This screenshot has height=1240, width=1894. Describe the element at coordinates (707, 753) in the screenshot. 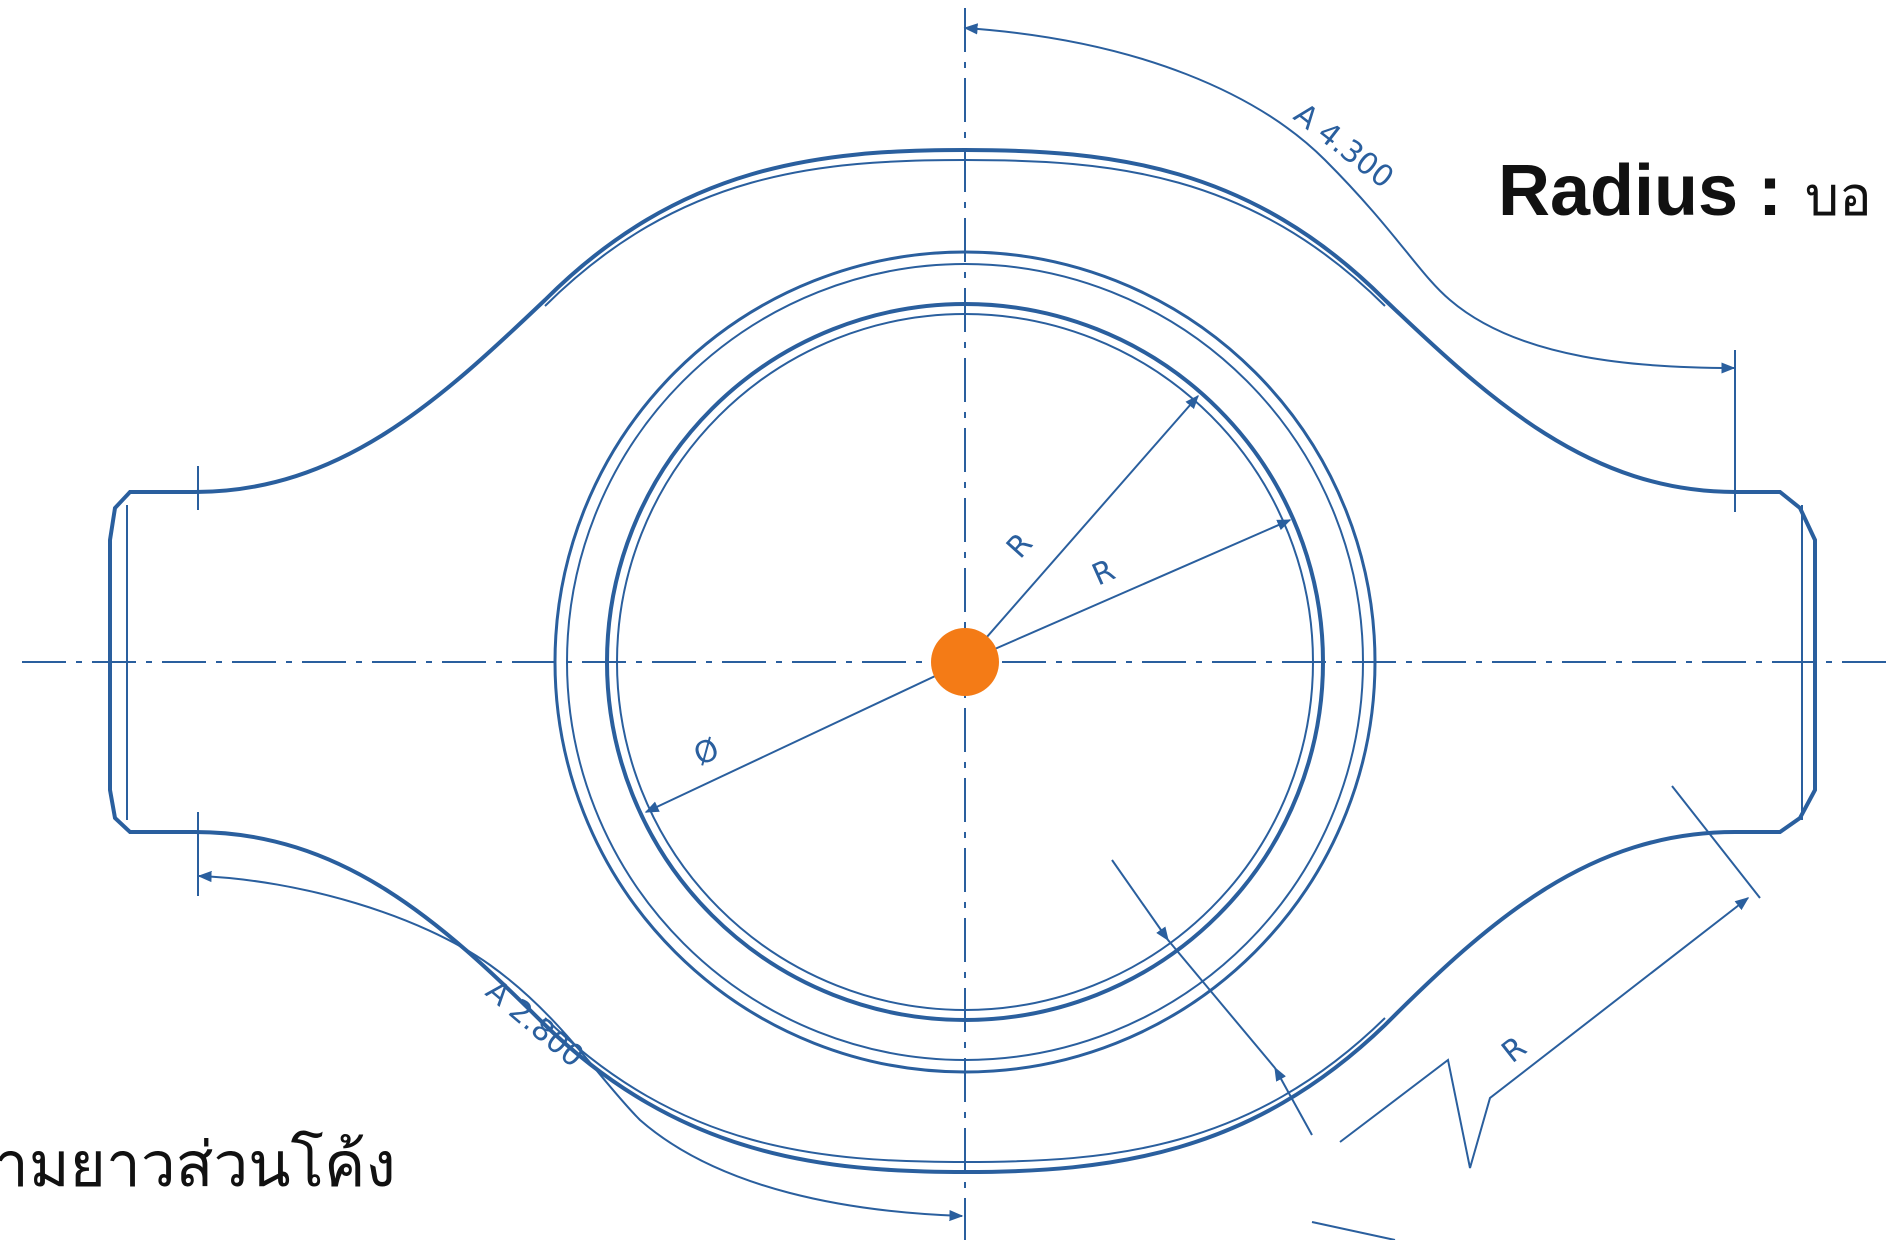

I see `diameter-dimension-label: Ø` at that location.